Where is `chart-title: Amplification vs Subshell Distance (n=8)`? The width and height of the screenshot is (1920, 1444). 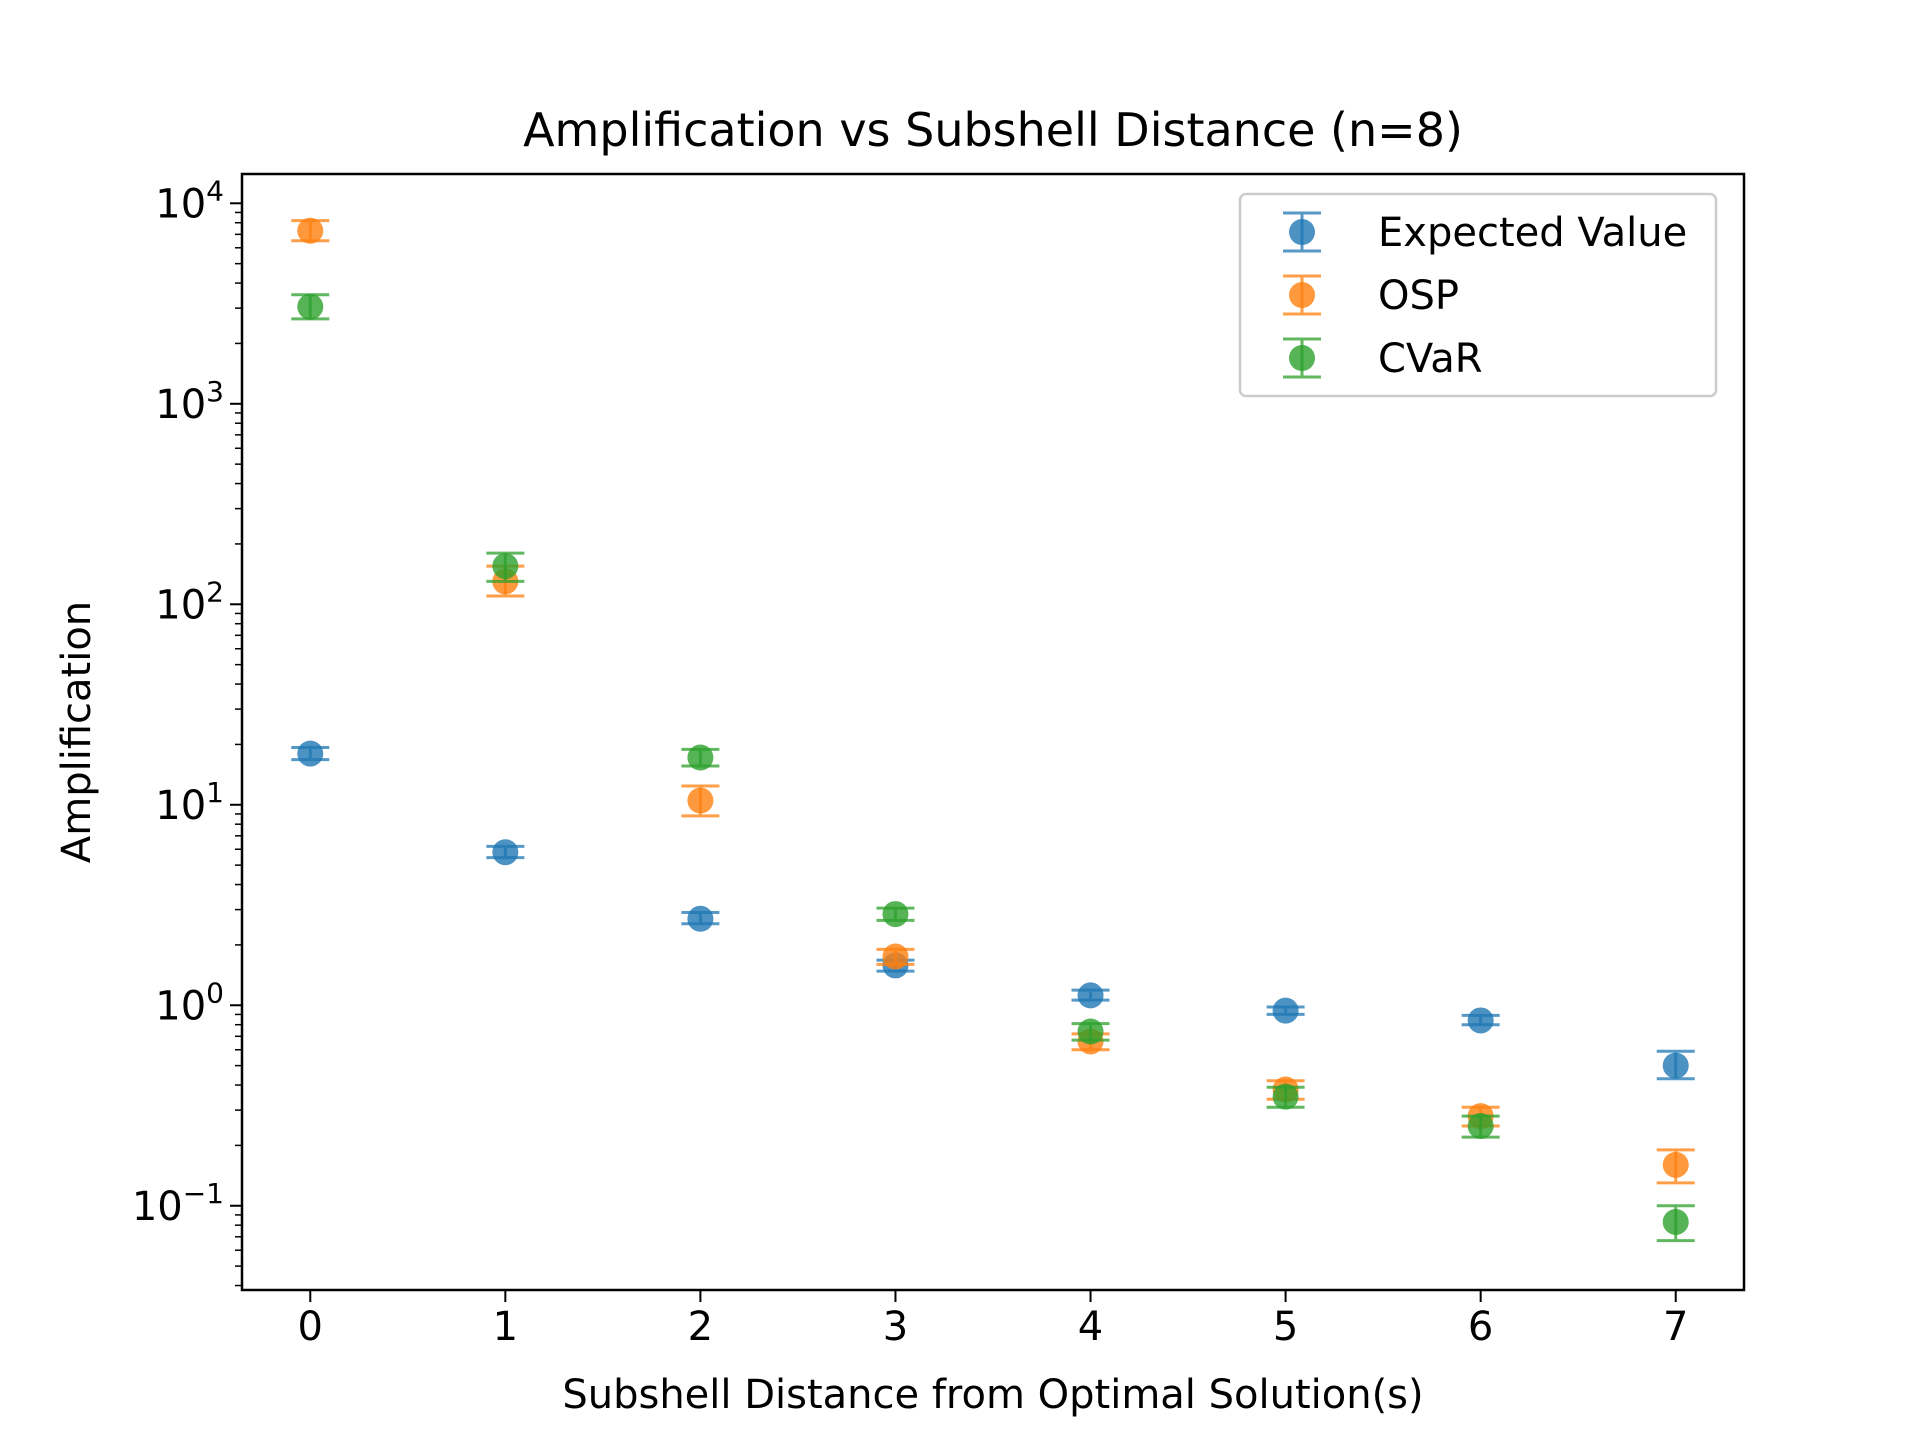 chart-title: Amplification vs Subshell Distance (n=8) is located at coordinates (993, 130).